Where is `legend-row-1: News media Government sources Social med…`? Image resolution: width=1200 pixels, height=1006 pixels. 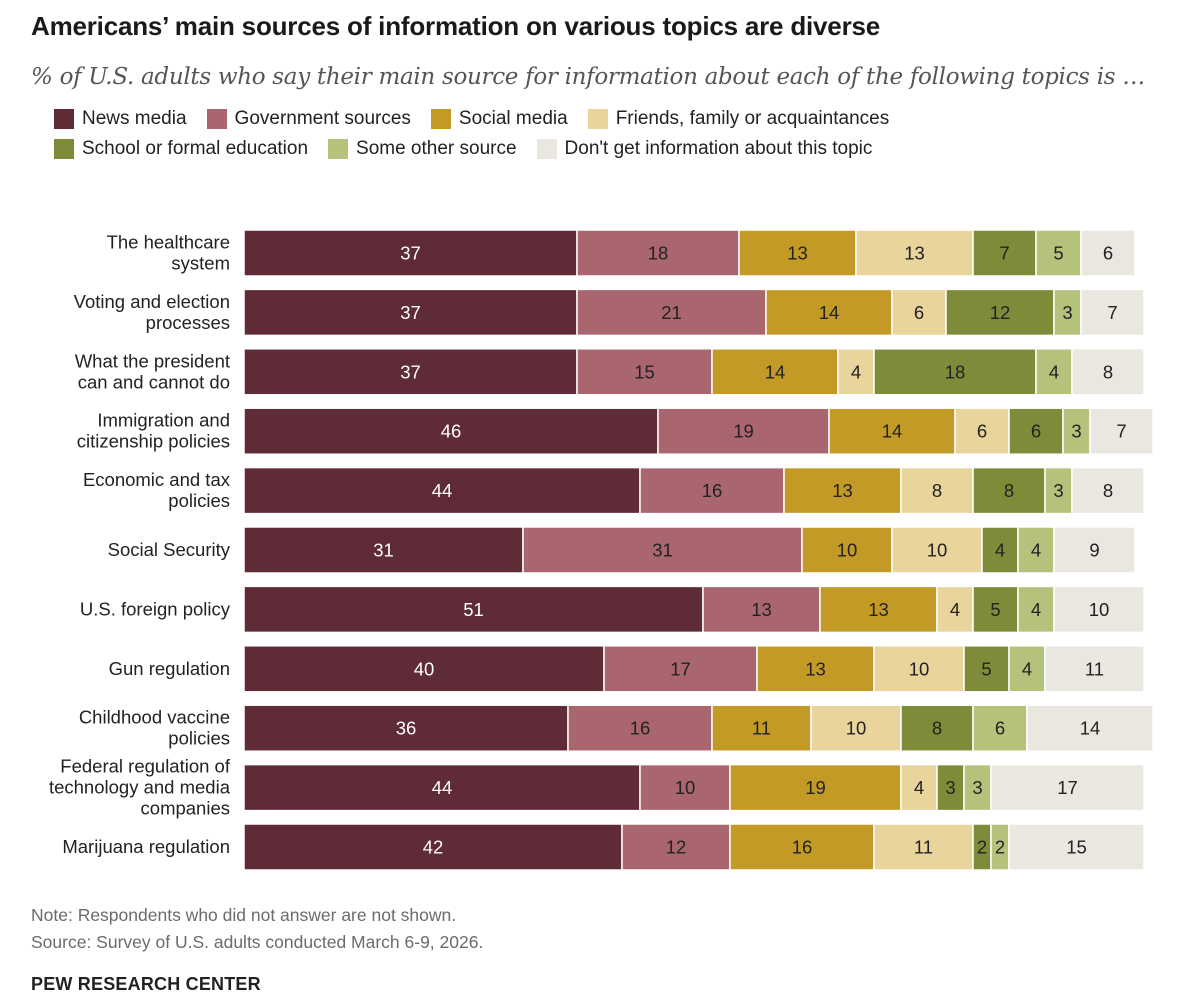 legend-row-1: News media Government sources Social med… is located at coordinates (554, 119).